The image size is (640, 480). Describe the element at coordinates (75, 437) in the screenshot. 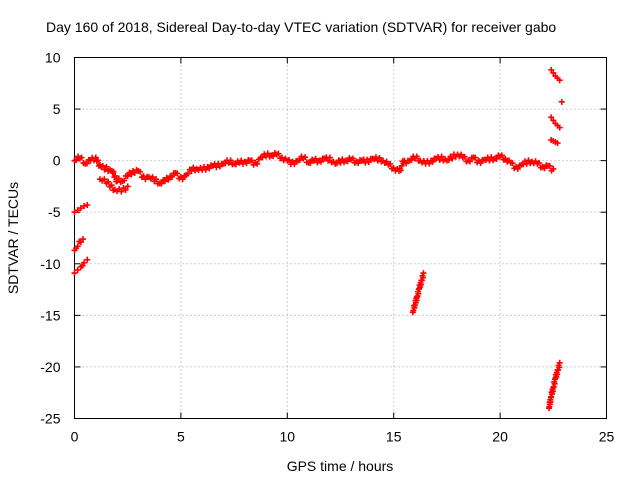

I see `x-tick-label: 0` at that location.